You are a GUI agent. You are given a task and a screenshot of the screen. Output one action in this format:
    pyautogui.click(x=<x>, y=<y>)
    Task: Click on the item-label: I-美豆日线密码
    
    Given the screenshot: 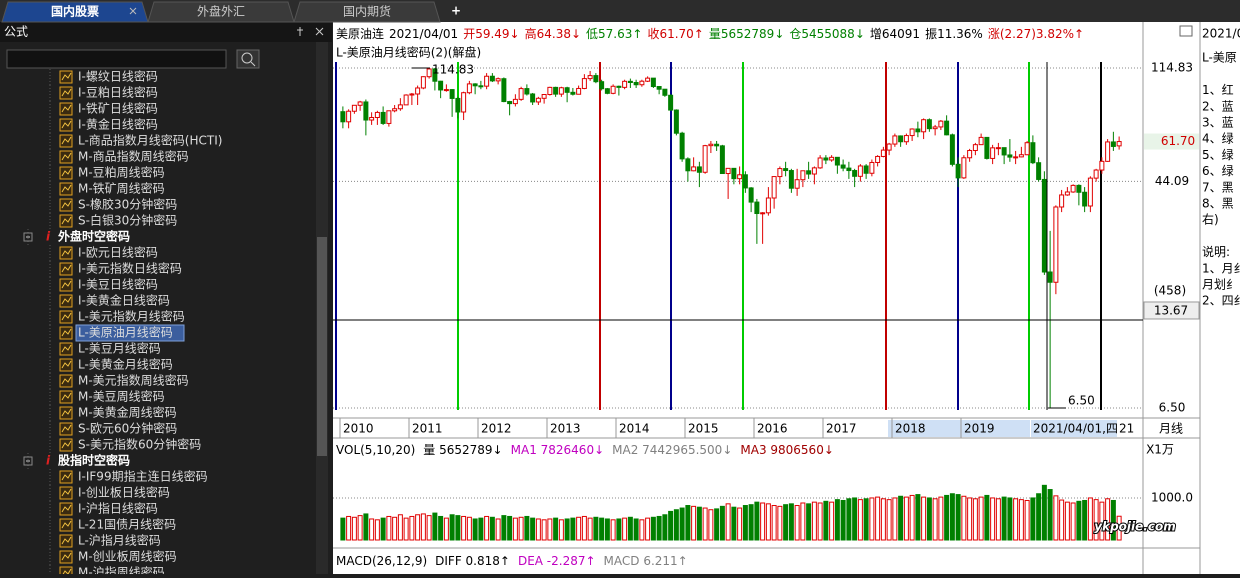 What is the action you would take?
    pyautogui.click(x=118, y=284)
    